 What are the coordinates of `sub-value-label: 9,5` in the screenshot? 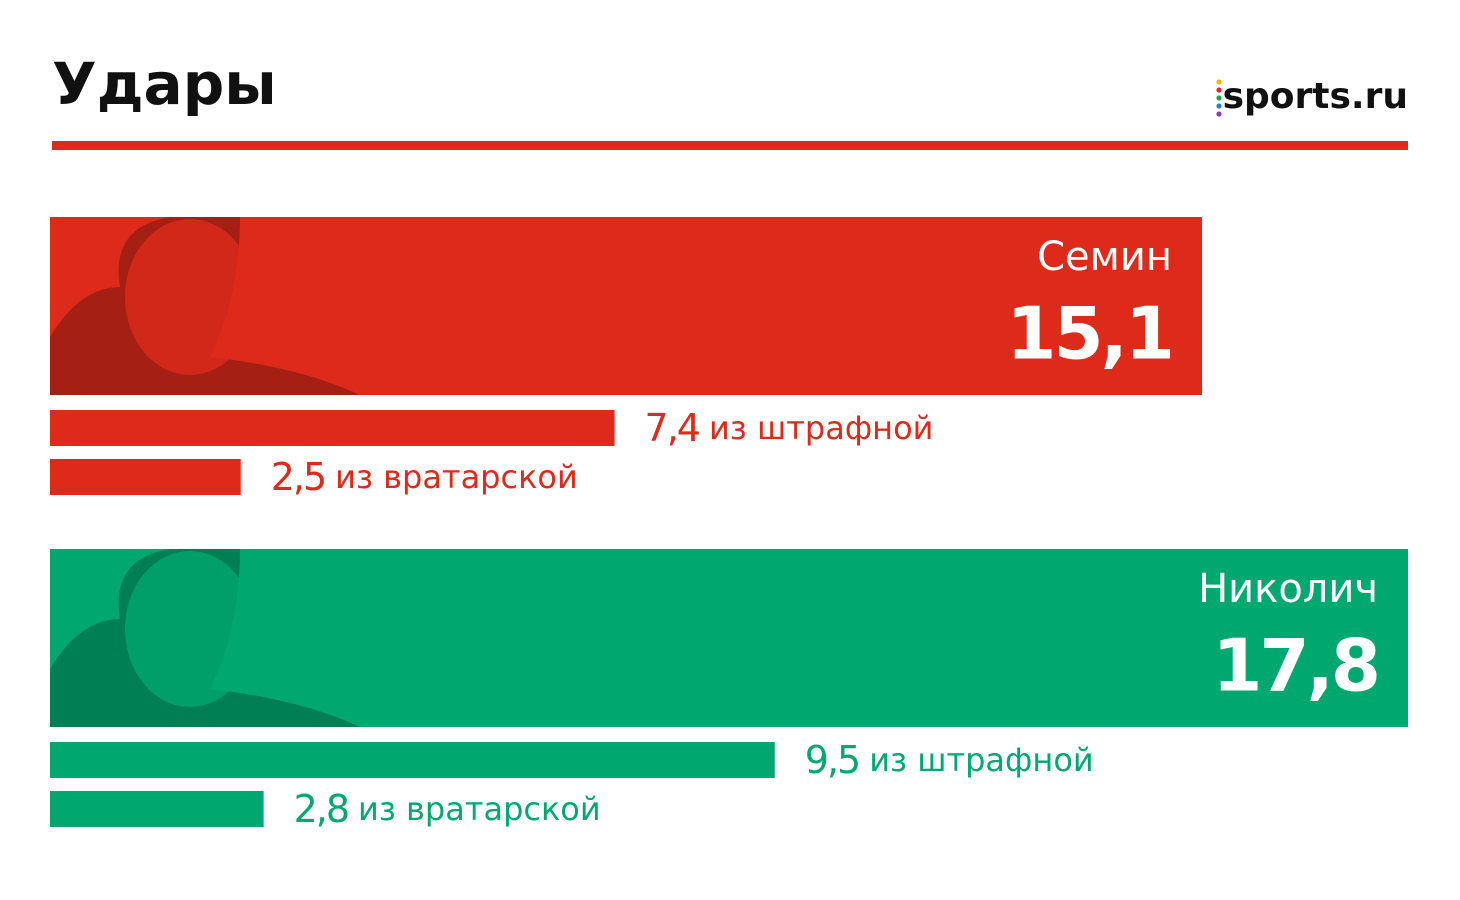 It's located at (832, 760).